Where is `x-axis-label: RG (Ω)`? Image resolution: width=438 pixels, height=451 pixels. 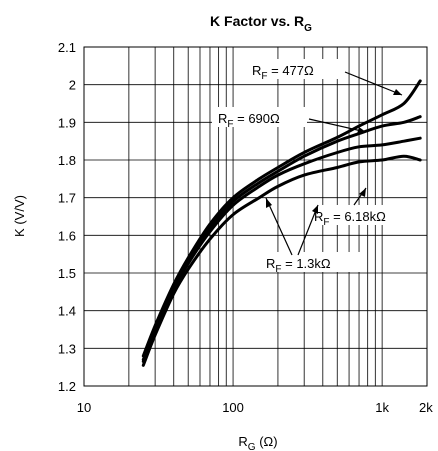 x-axis-label: RG (Ω) is located at coordinates (257, 442).